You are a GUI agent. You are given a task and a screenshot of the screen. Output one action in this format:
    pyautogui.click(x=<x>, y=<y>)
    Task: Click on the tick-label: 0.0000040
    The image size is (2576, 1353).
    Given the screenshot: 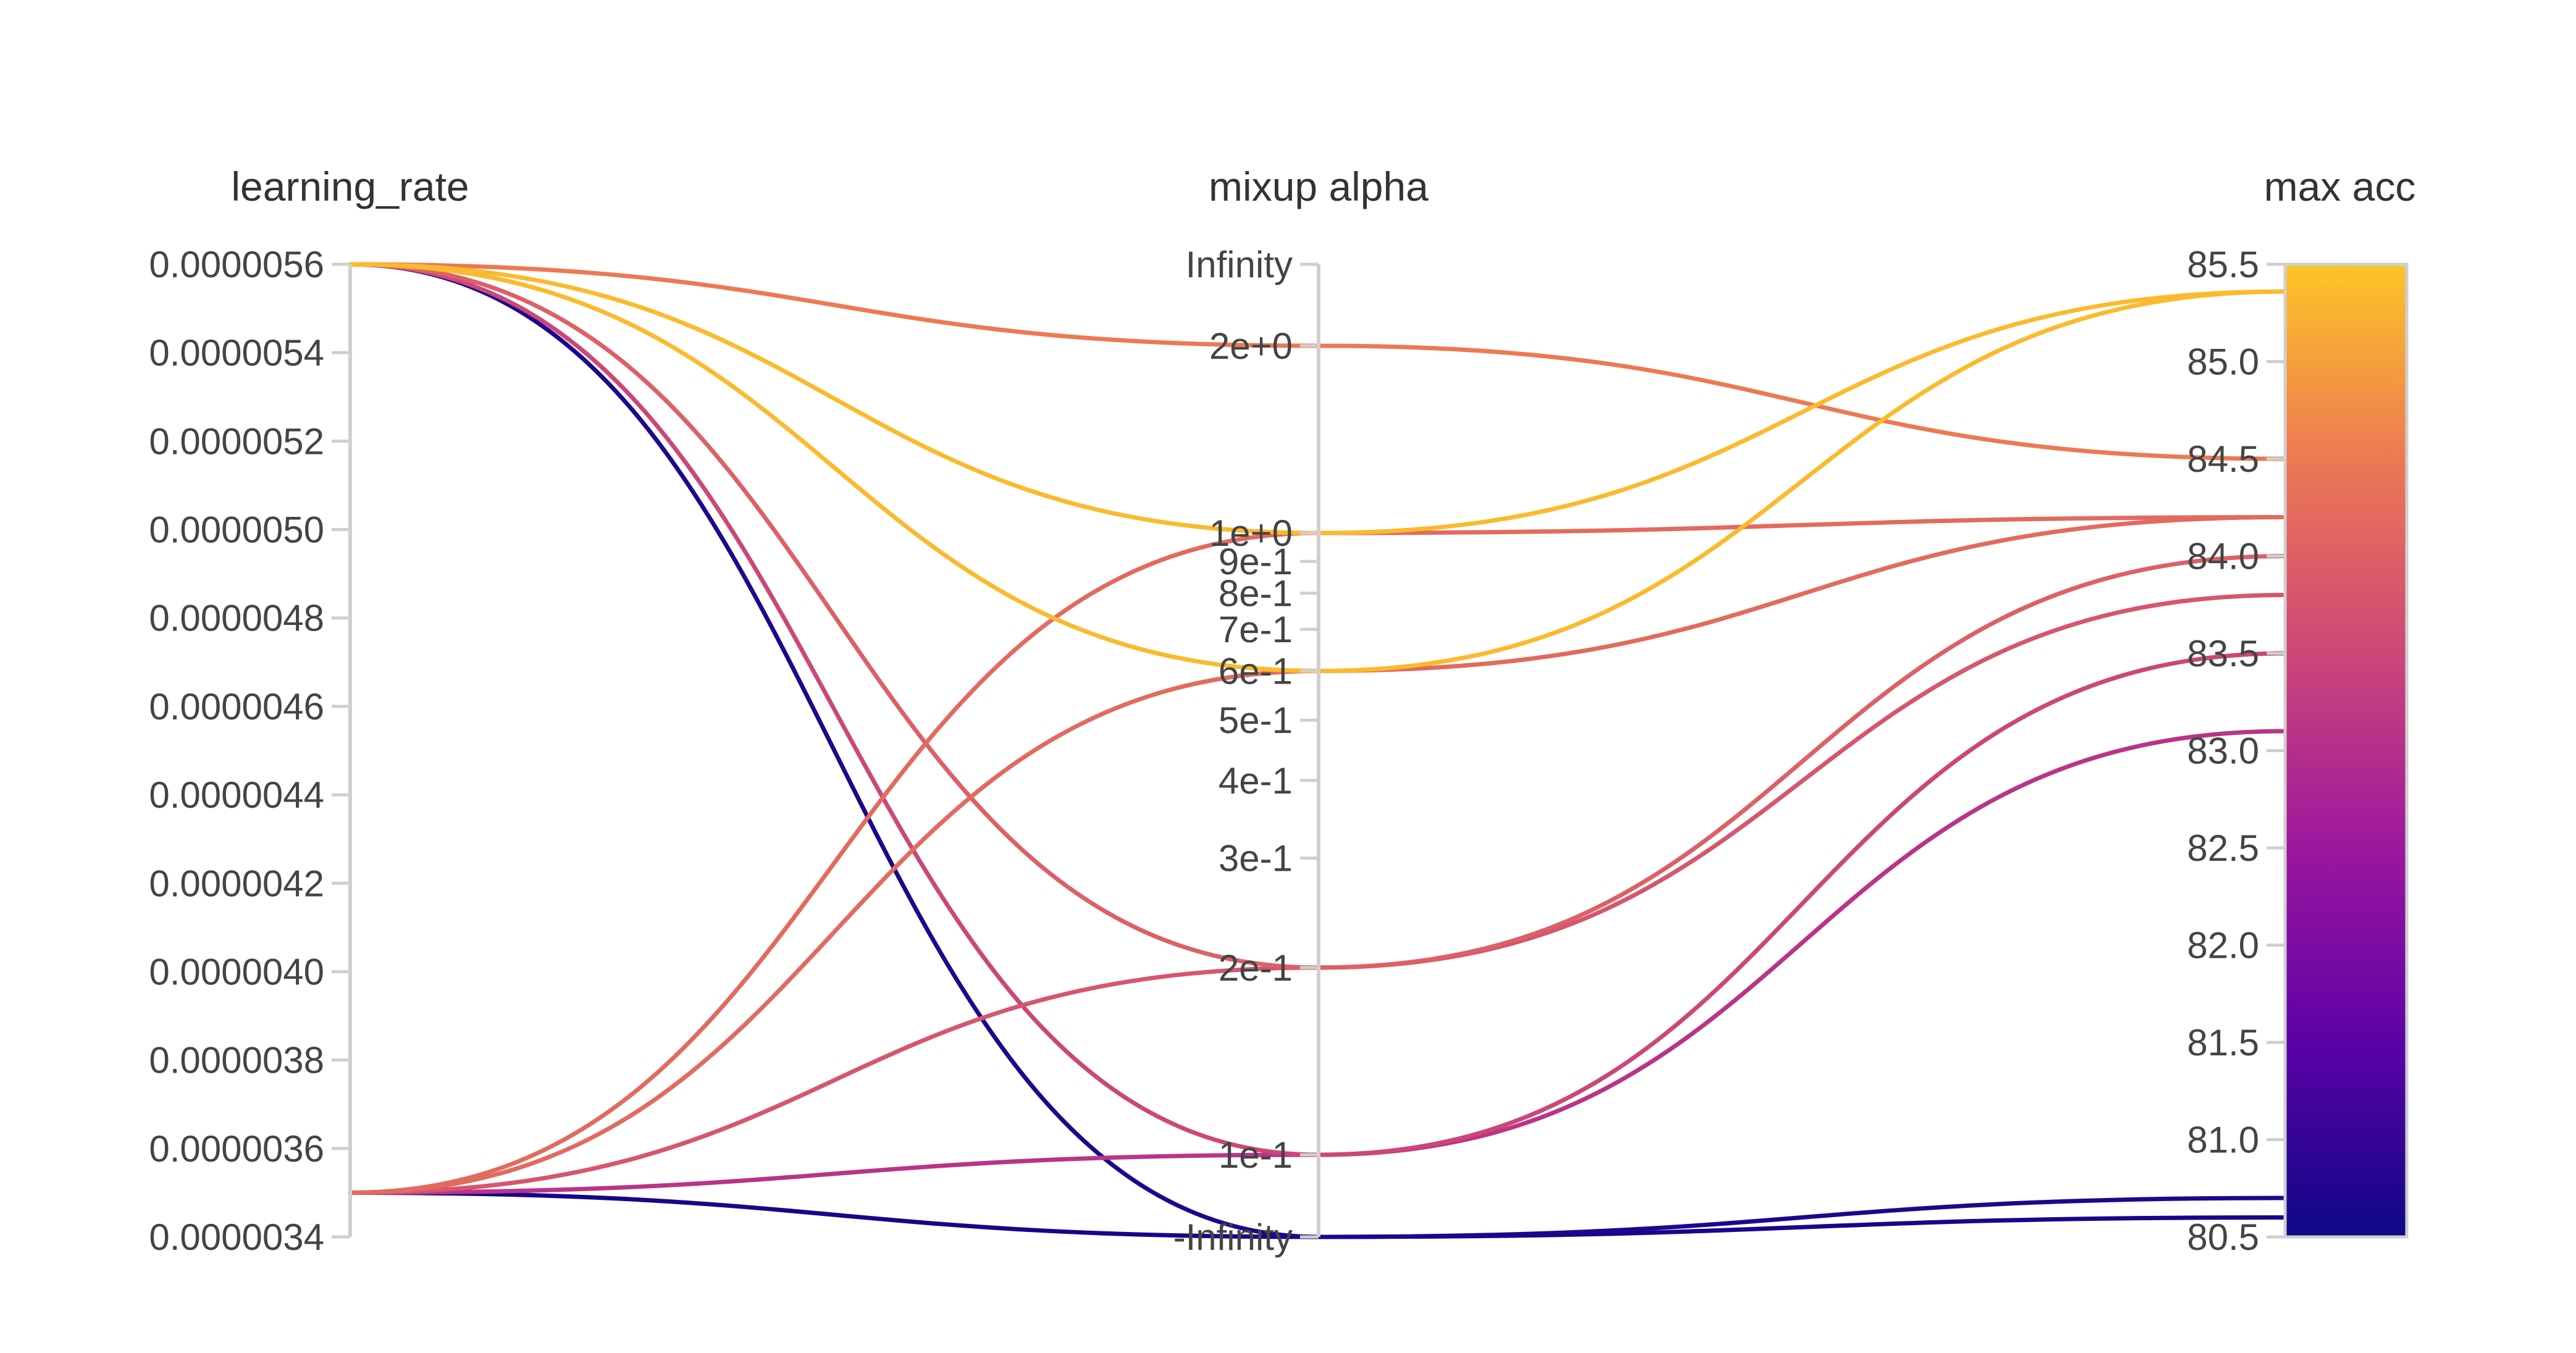 What is the action you would take?
    pyautogui.click(x=237, y=971)
    